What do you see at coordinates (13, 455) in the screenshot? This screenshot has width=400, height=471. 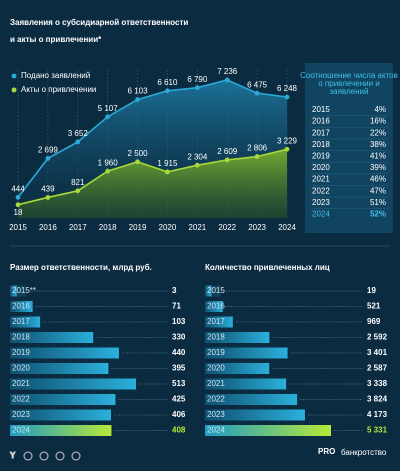 I see `svg-text: Y` at bounding box center [13, 455].